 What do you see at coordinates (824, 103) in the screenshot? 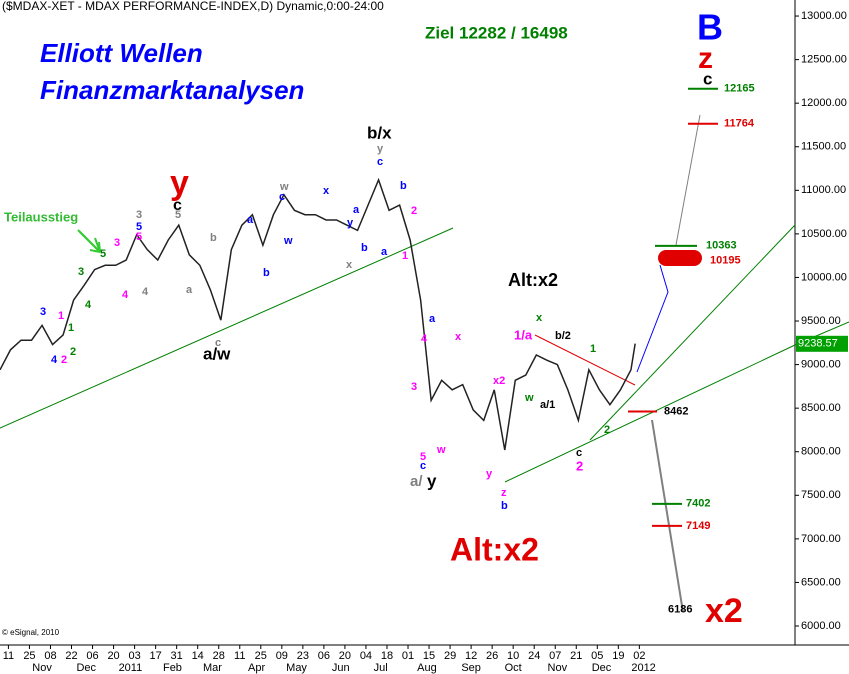
I see `y-tick-label: 12000.00` at bounding box center [824, 103].